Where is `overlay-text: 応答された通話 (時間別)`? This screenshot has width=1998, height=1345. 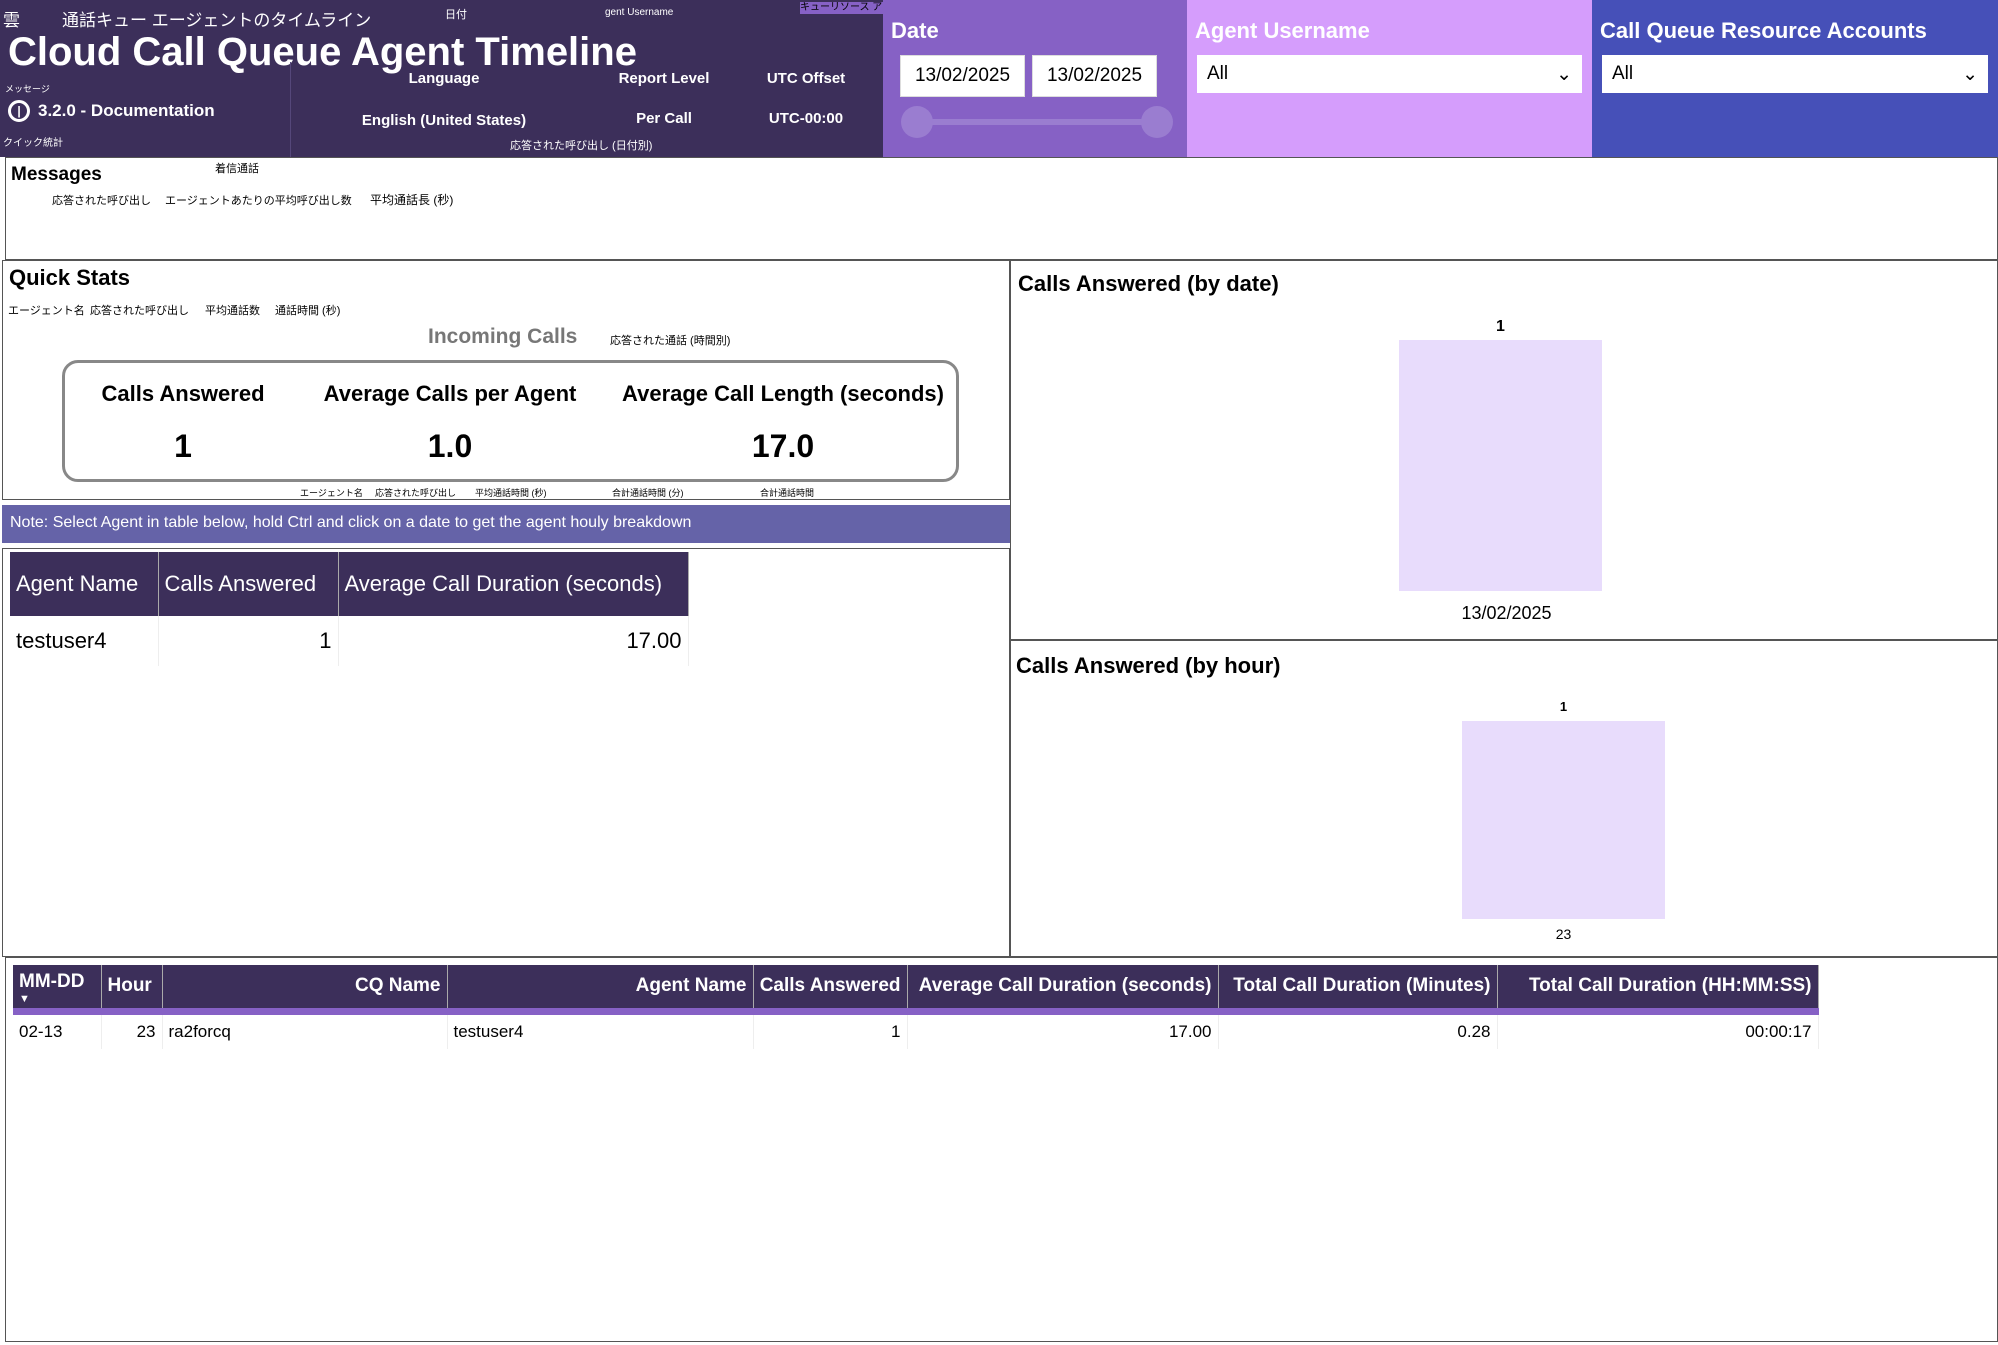
overlay-text: 応答された通話 (時間別) is located at coordinates (670, 341).